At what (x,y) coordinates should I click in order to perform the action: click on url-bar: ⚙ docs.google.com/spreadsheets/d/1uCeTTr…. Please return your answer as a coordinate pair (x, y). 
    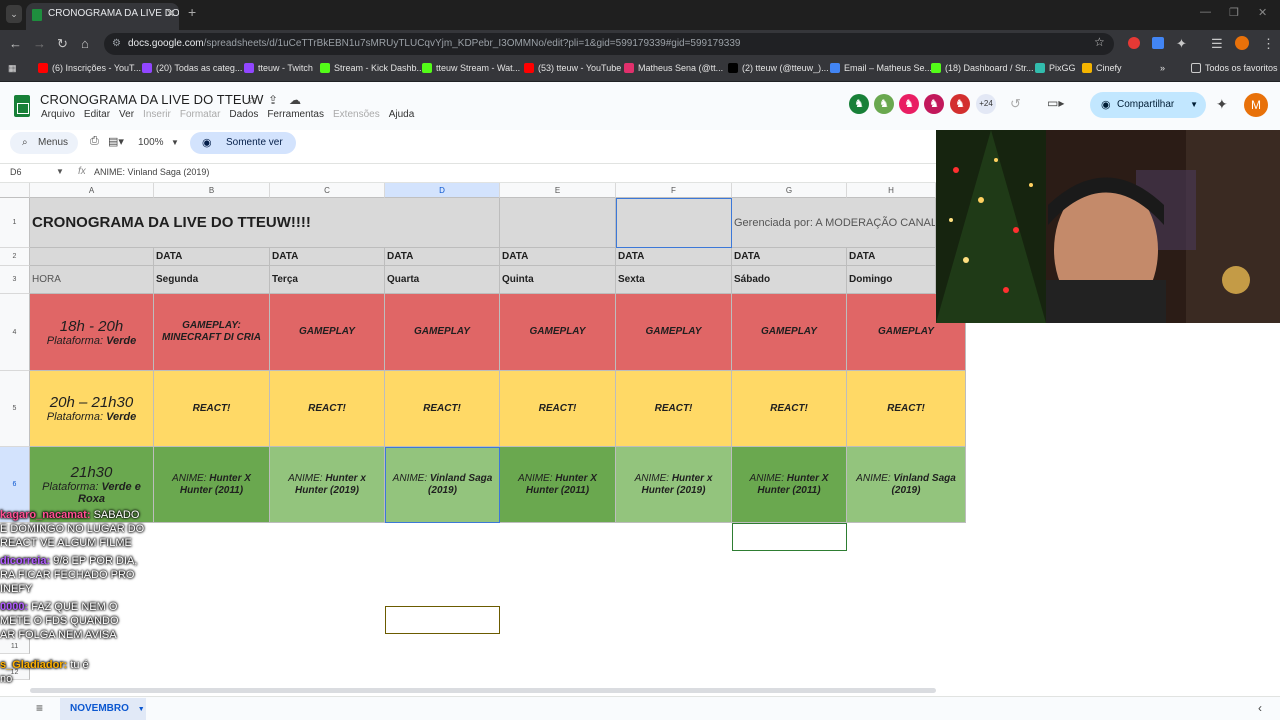
    Looking at the image, I should click on (609, 44).